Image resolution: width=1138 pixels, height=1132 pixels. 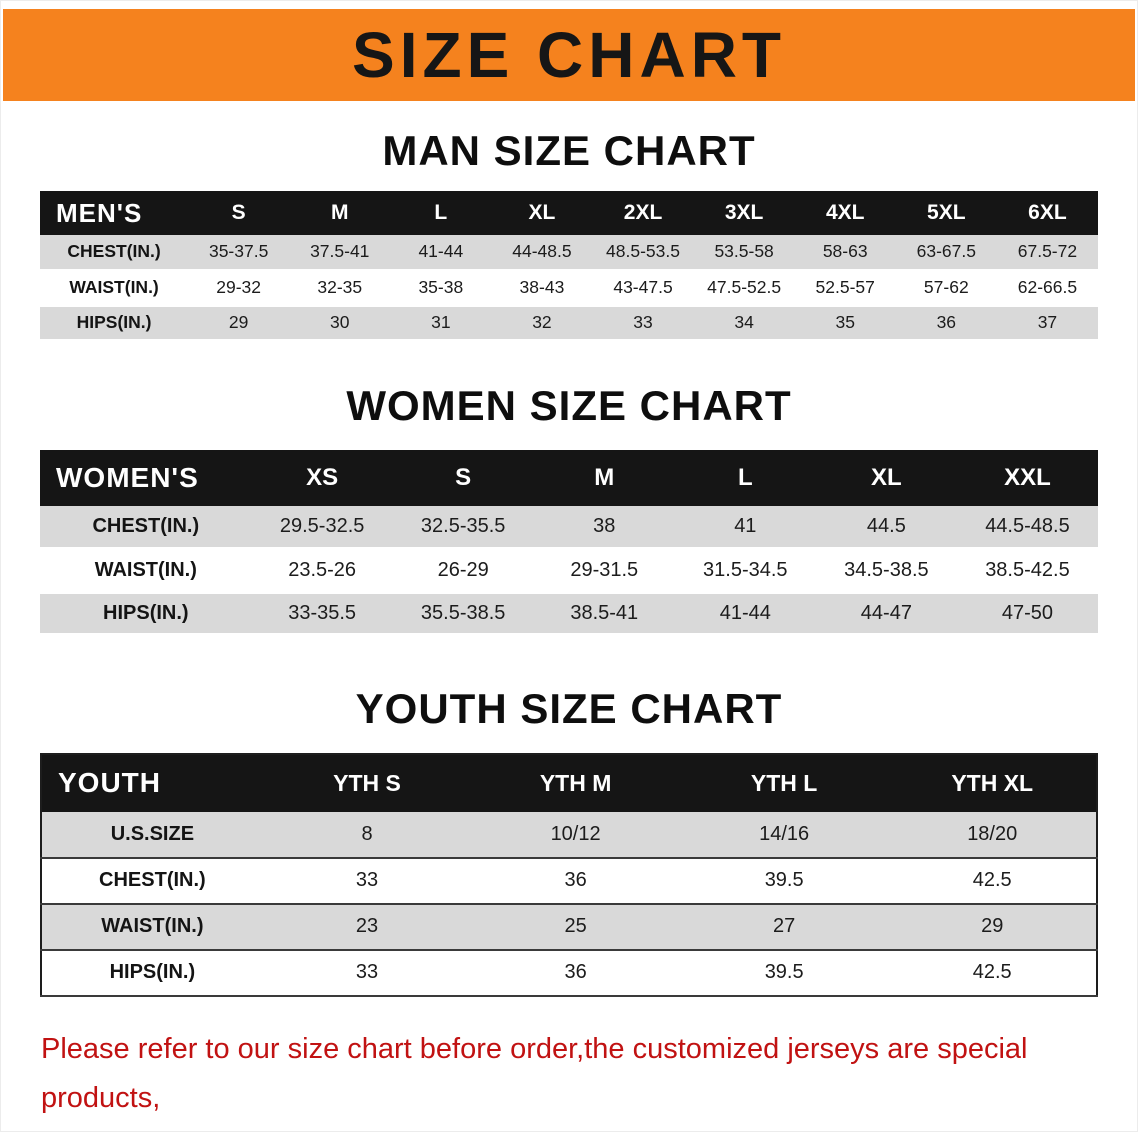 I want to click on size-column-header: 2XL, so click(x=643, y=213).